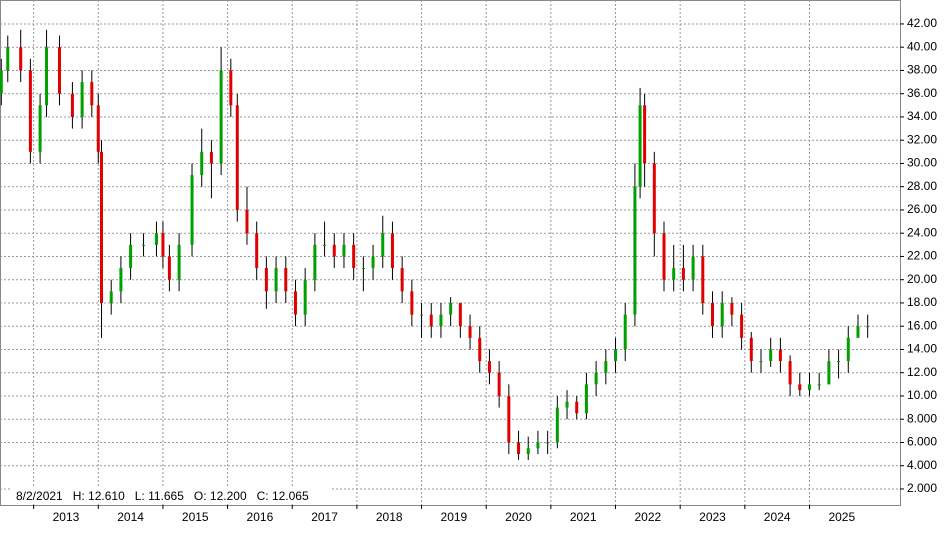  What do you see at coordinates (324, 517) in the screenshot?
I see `x-tick-label: 2017` at bounding box center [324, 517].